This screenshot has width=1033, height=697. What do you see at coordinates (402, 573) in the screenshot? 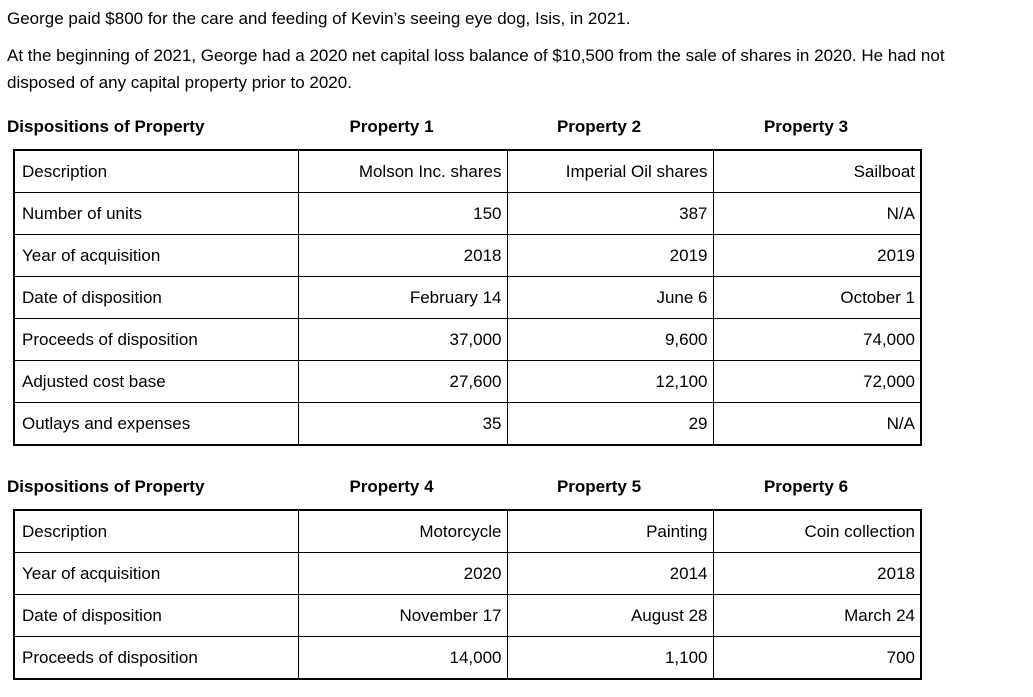
I see `cell-year-p4: 2020` at bounding box center [402, 573].